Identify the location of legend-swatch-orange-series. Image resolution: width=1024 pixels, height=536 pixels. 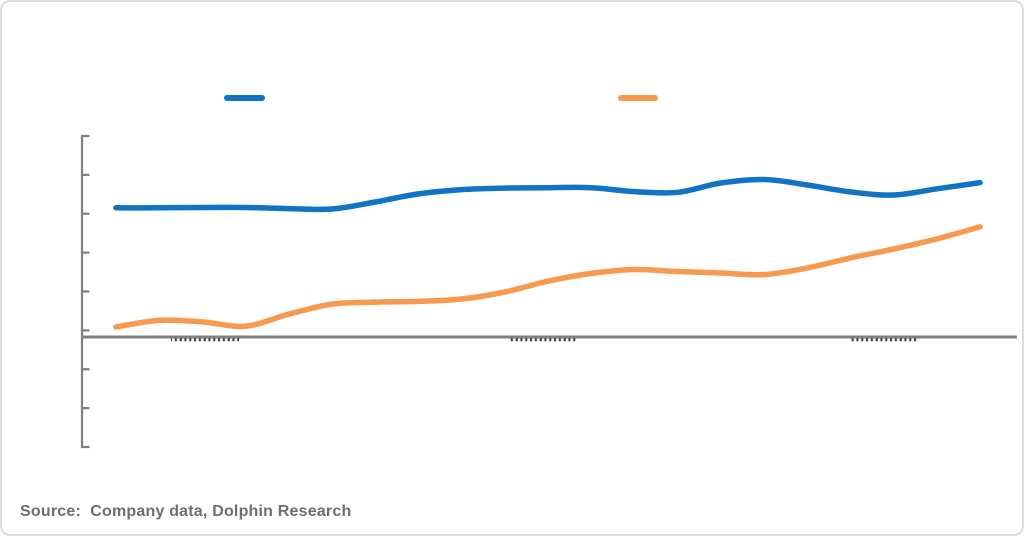
(638, 98).